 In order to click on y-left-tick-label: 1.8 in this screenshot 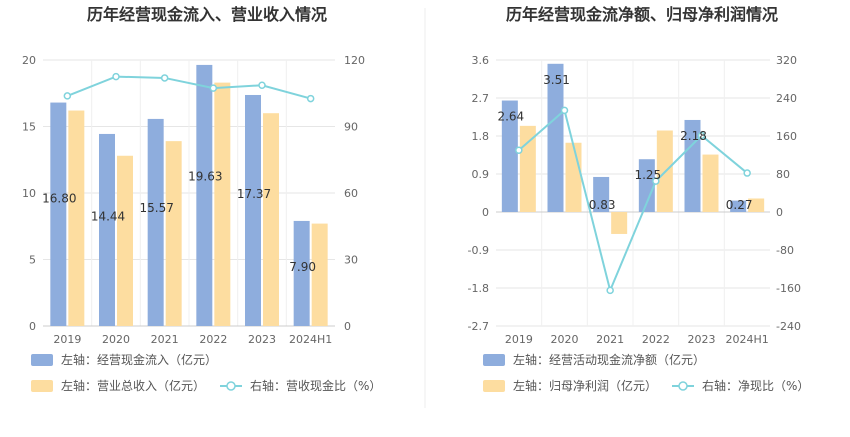, I will do `click(481, 136)`.